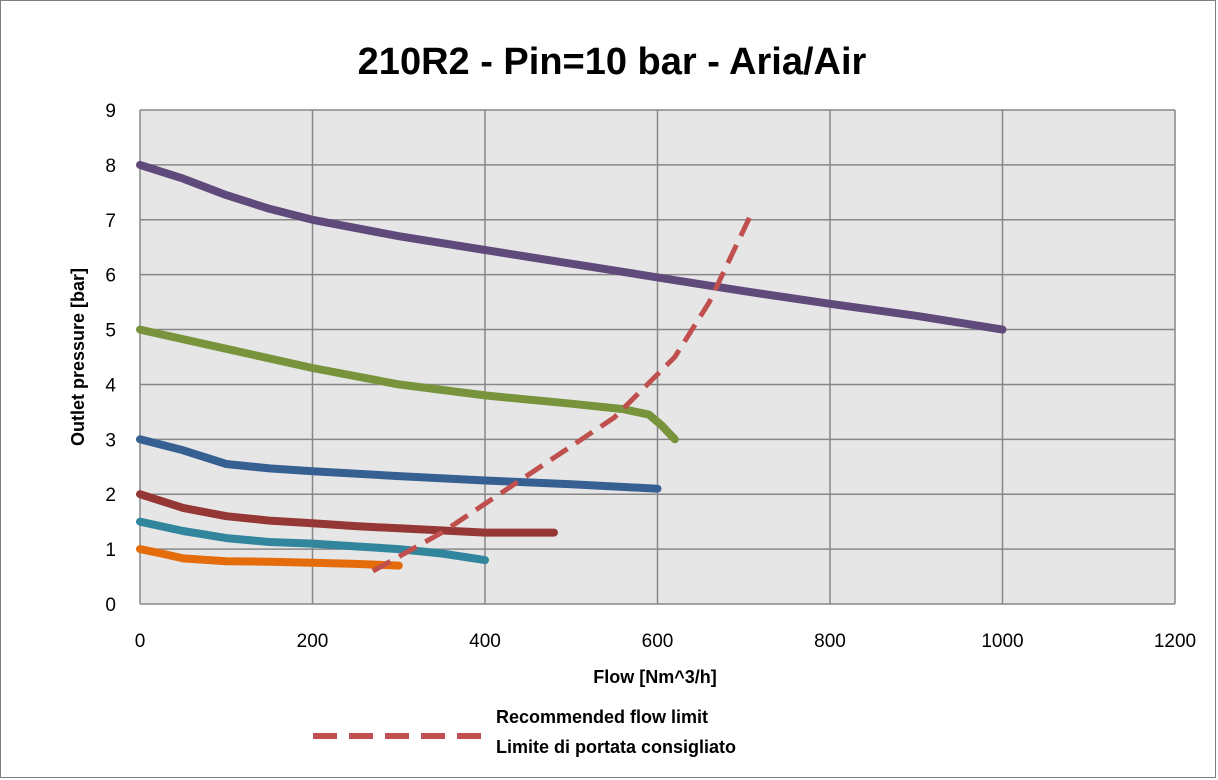  I want to click on y-tick-label: 8, so click(110, 166).